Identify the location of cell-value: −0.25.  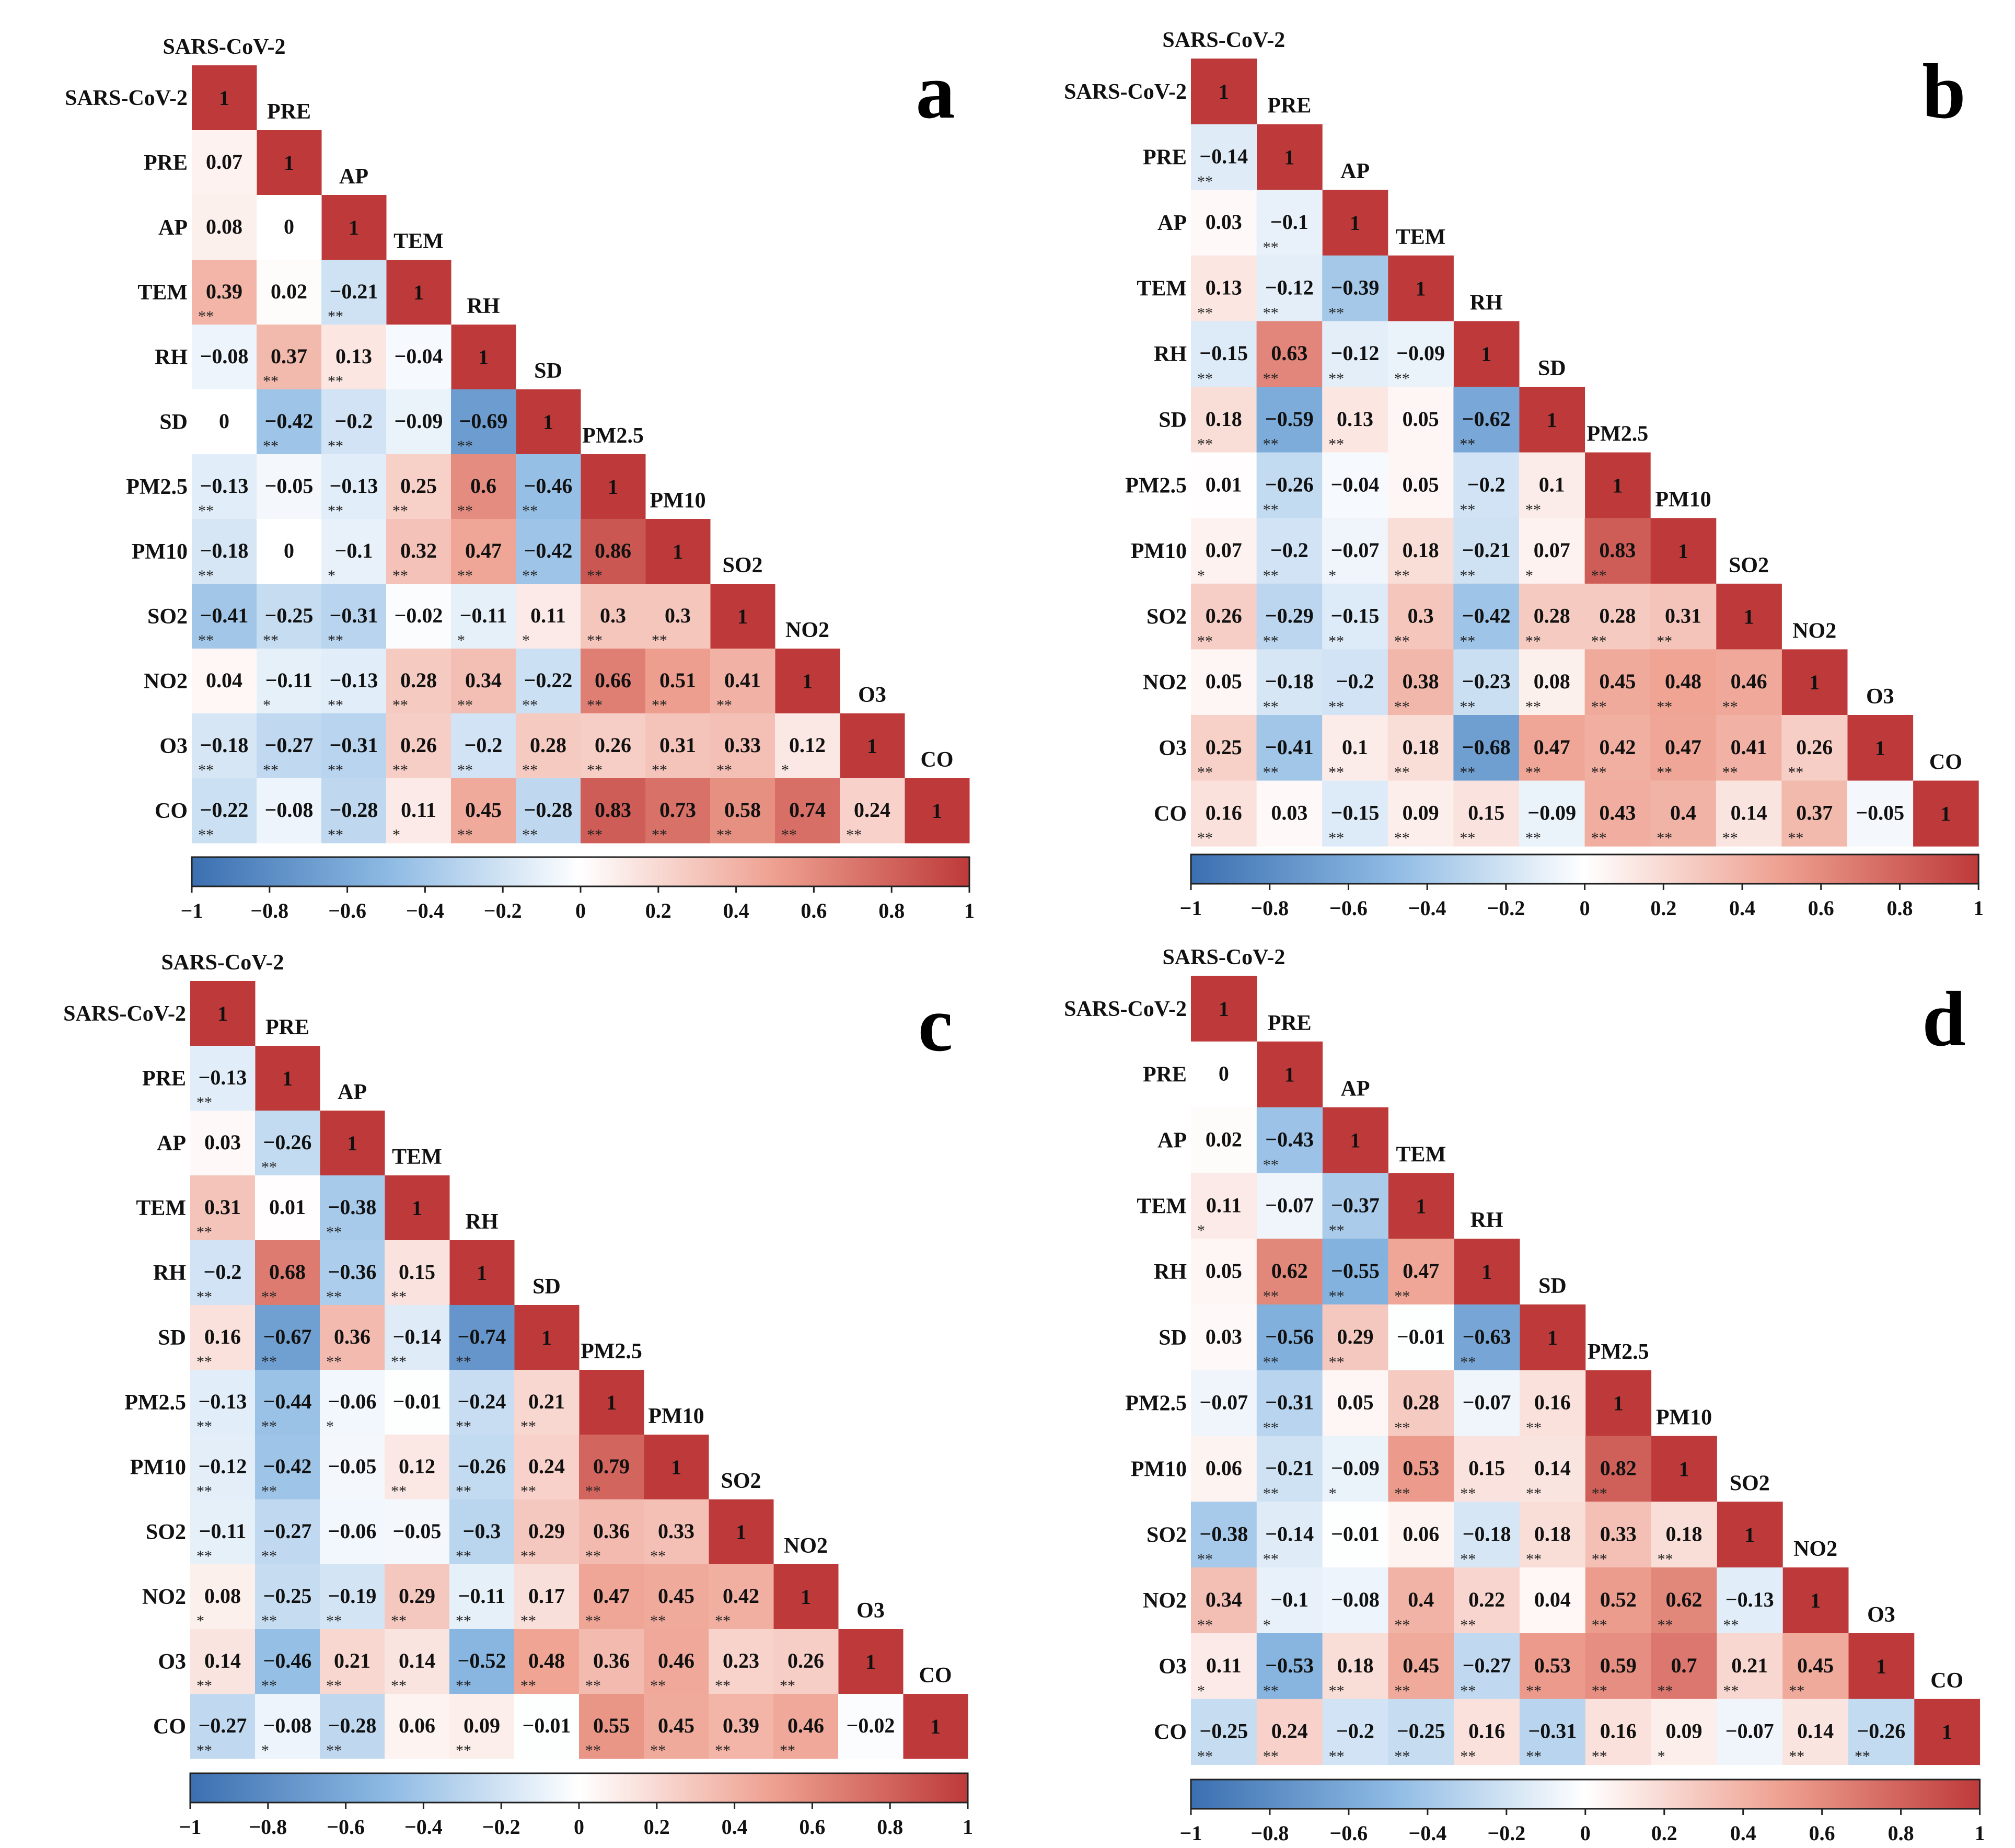
(290, 615).